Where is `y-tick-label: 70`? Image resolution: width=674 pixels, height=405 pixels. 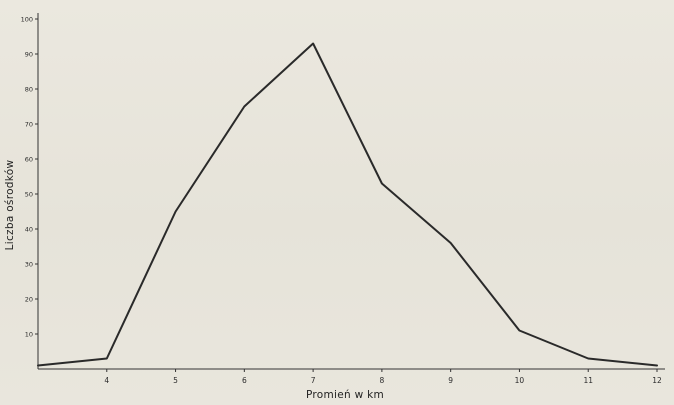
y-tick-label: 70 is located at coordinates (29, 125).